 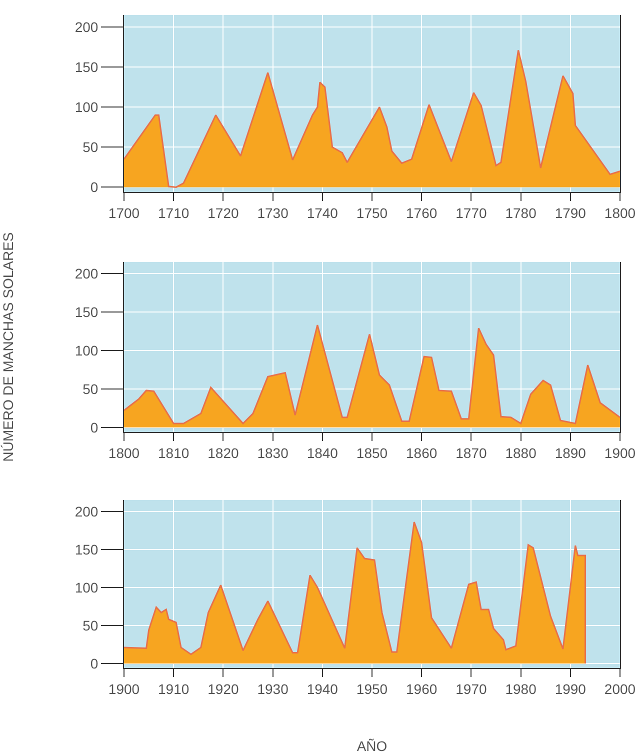 What do you see at coordinates (273, 452) in the screenshot?
I see `x-tick-label: 1830` at bounding box center [273, 452].